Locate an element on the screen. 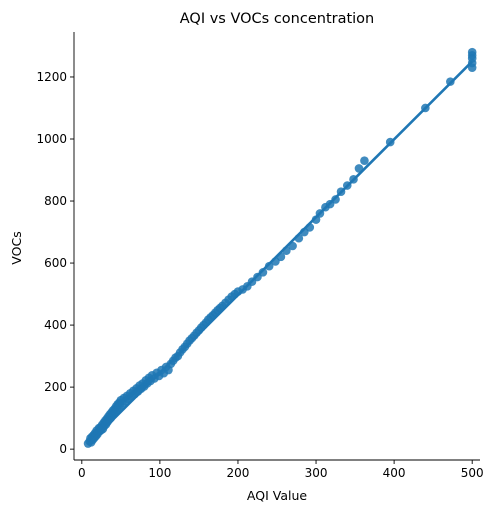 This screenshot has height=512, width=490. y-axis-title: VOCs is located at coordinates (16, 247).